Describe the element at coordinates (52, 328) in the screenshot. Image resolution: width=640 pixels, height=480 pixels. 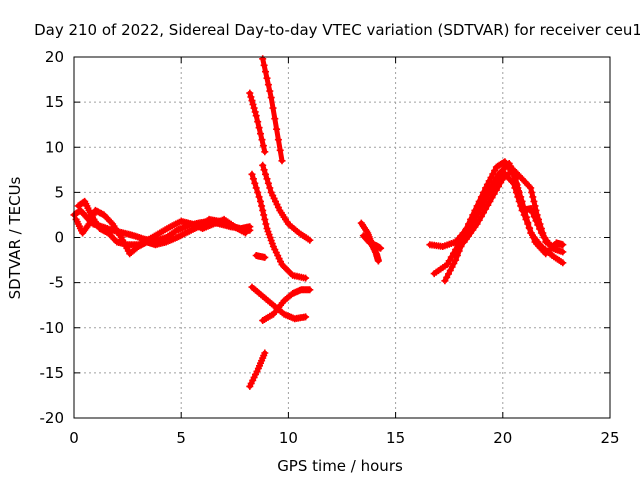
I see `y-tick-label: -10` at that location.